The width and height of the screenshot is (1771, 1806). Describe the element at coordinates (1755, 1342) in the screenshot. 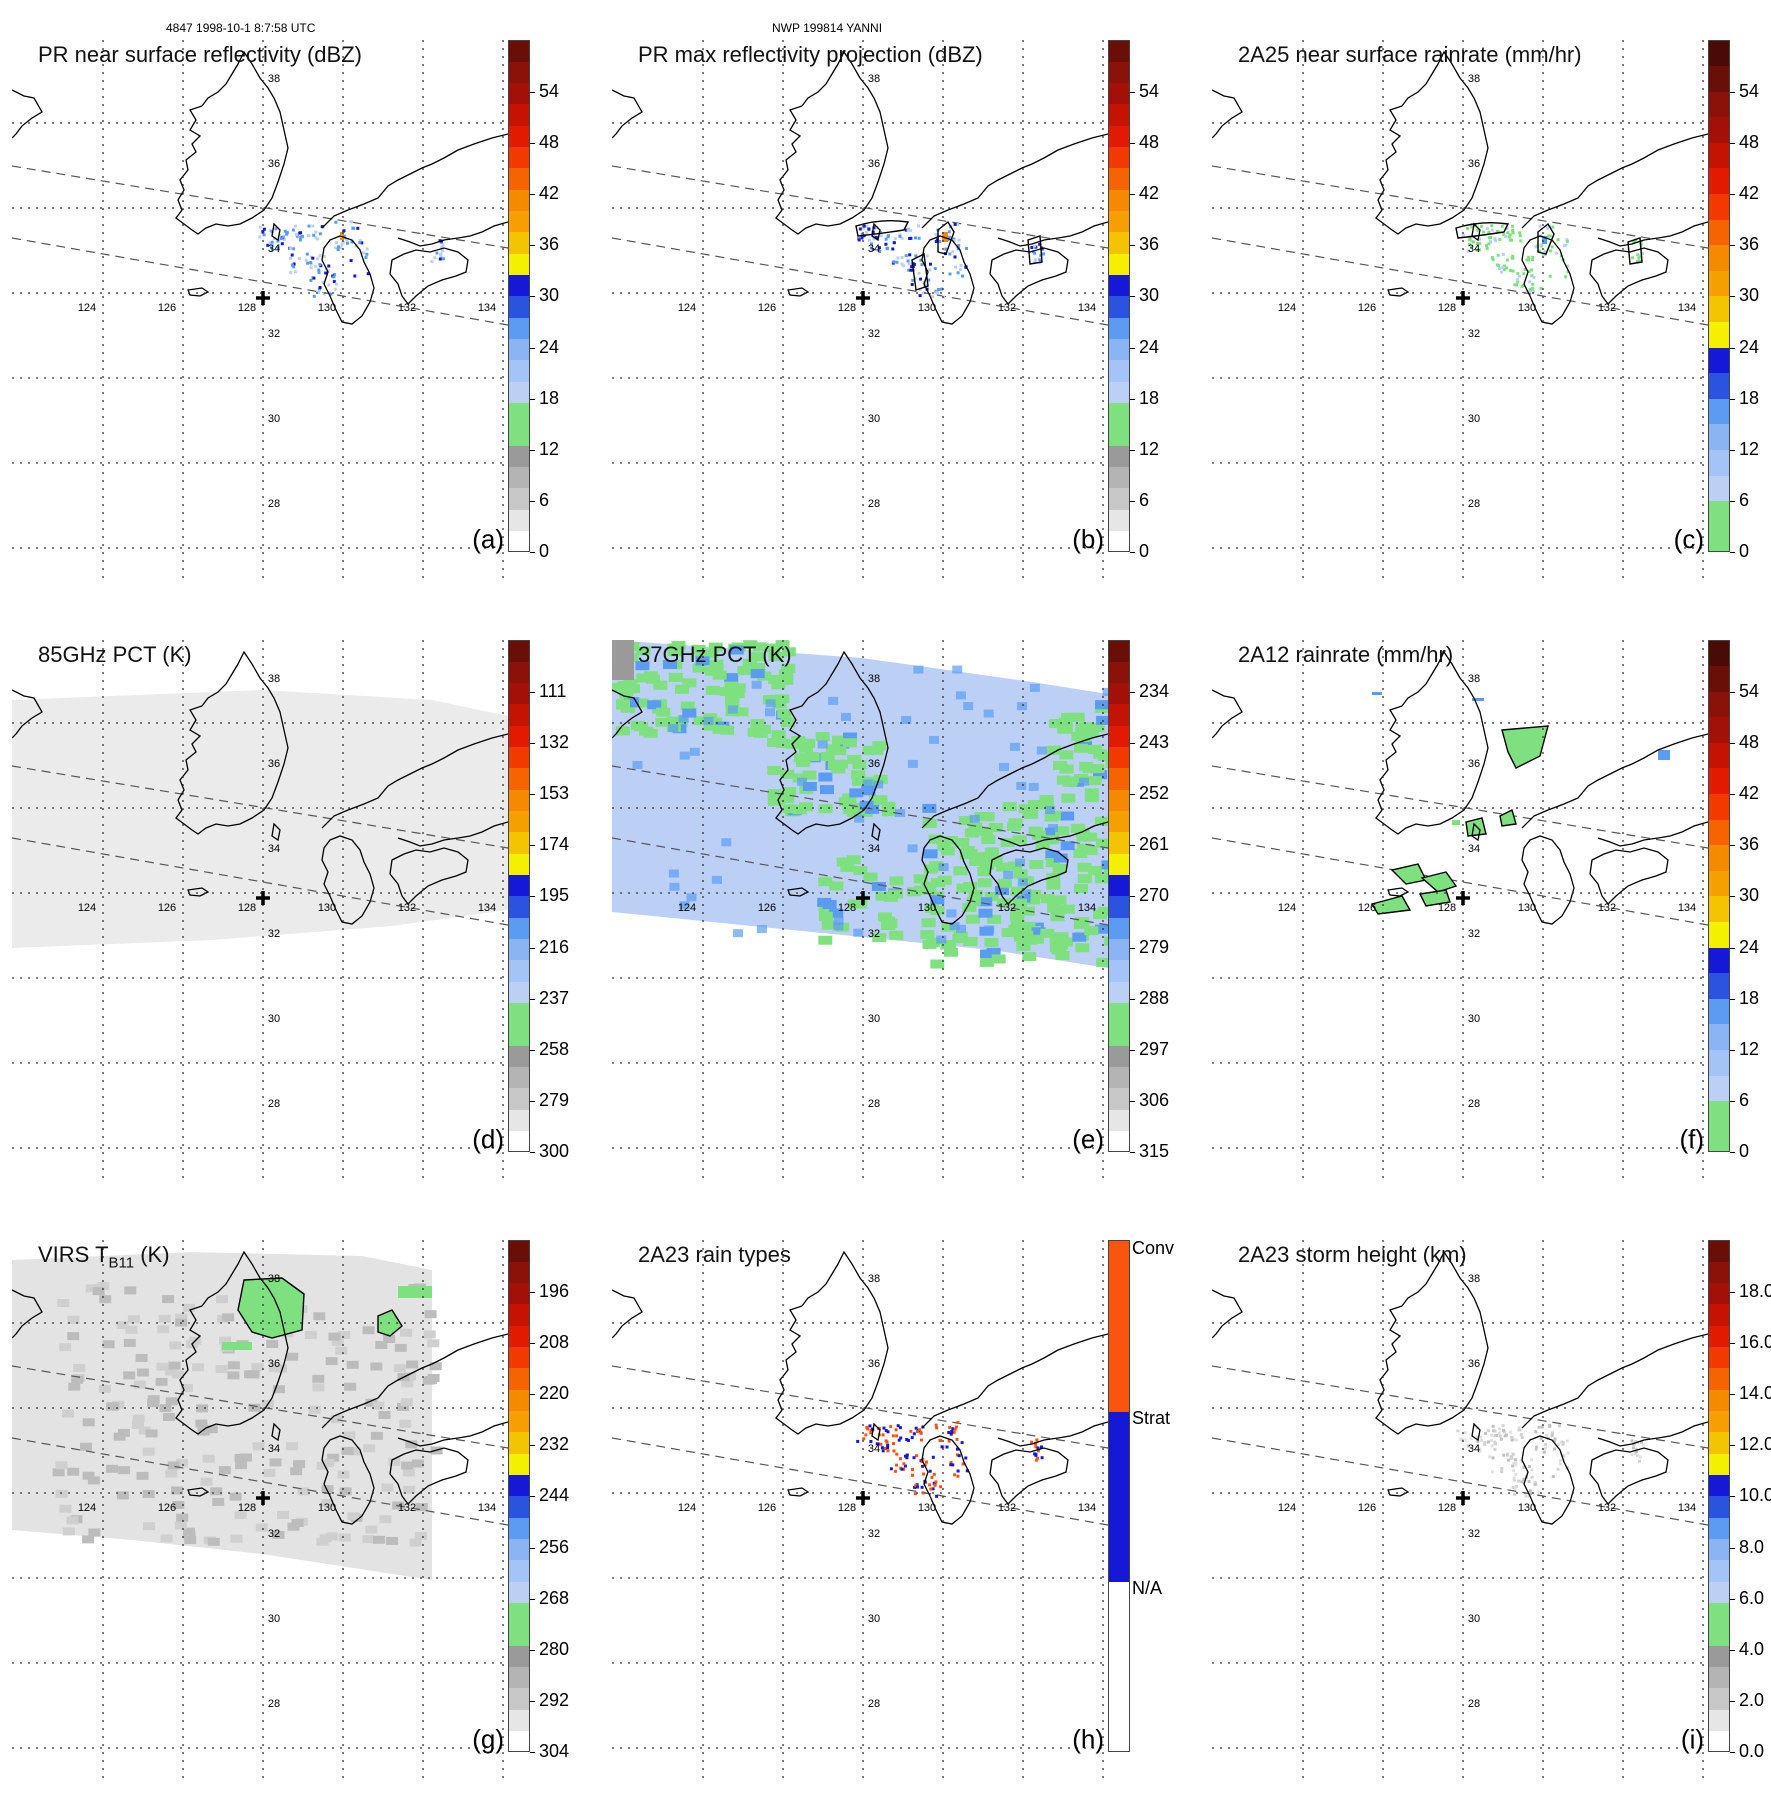

I see `colorbar-label: 16.0` at that location.